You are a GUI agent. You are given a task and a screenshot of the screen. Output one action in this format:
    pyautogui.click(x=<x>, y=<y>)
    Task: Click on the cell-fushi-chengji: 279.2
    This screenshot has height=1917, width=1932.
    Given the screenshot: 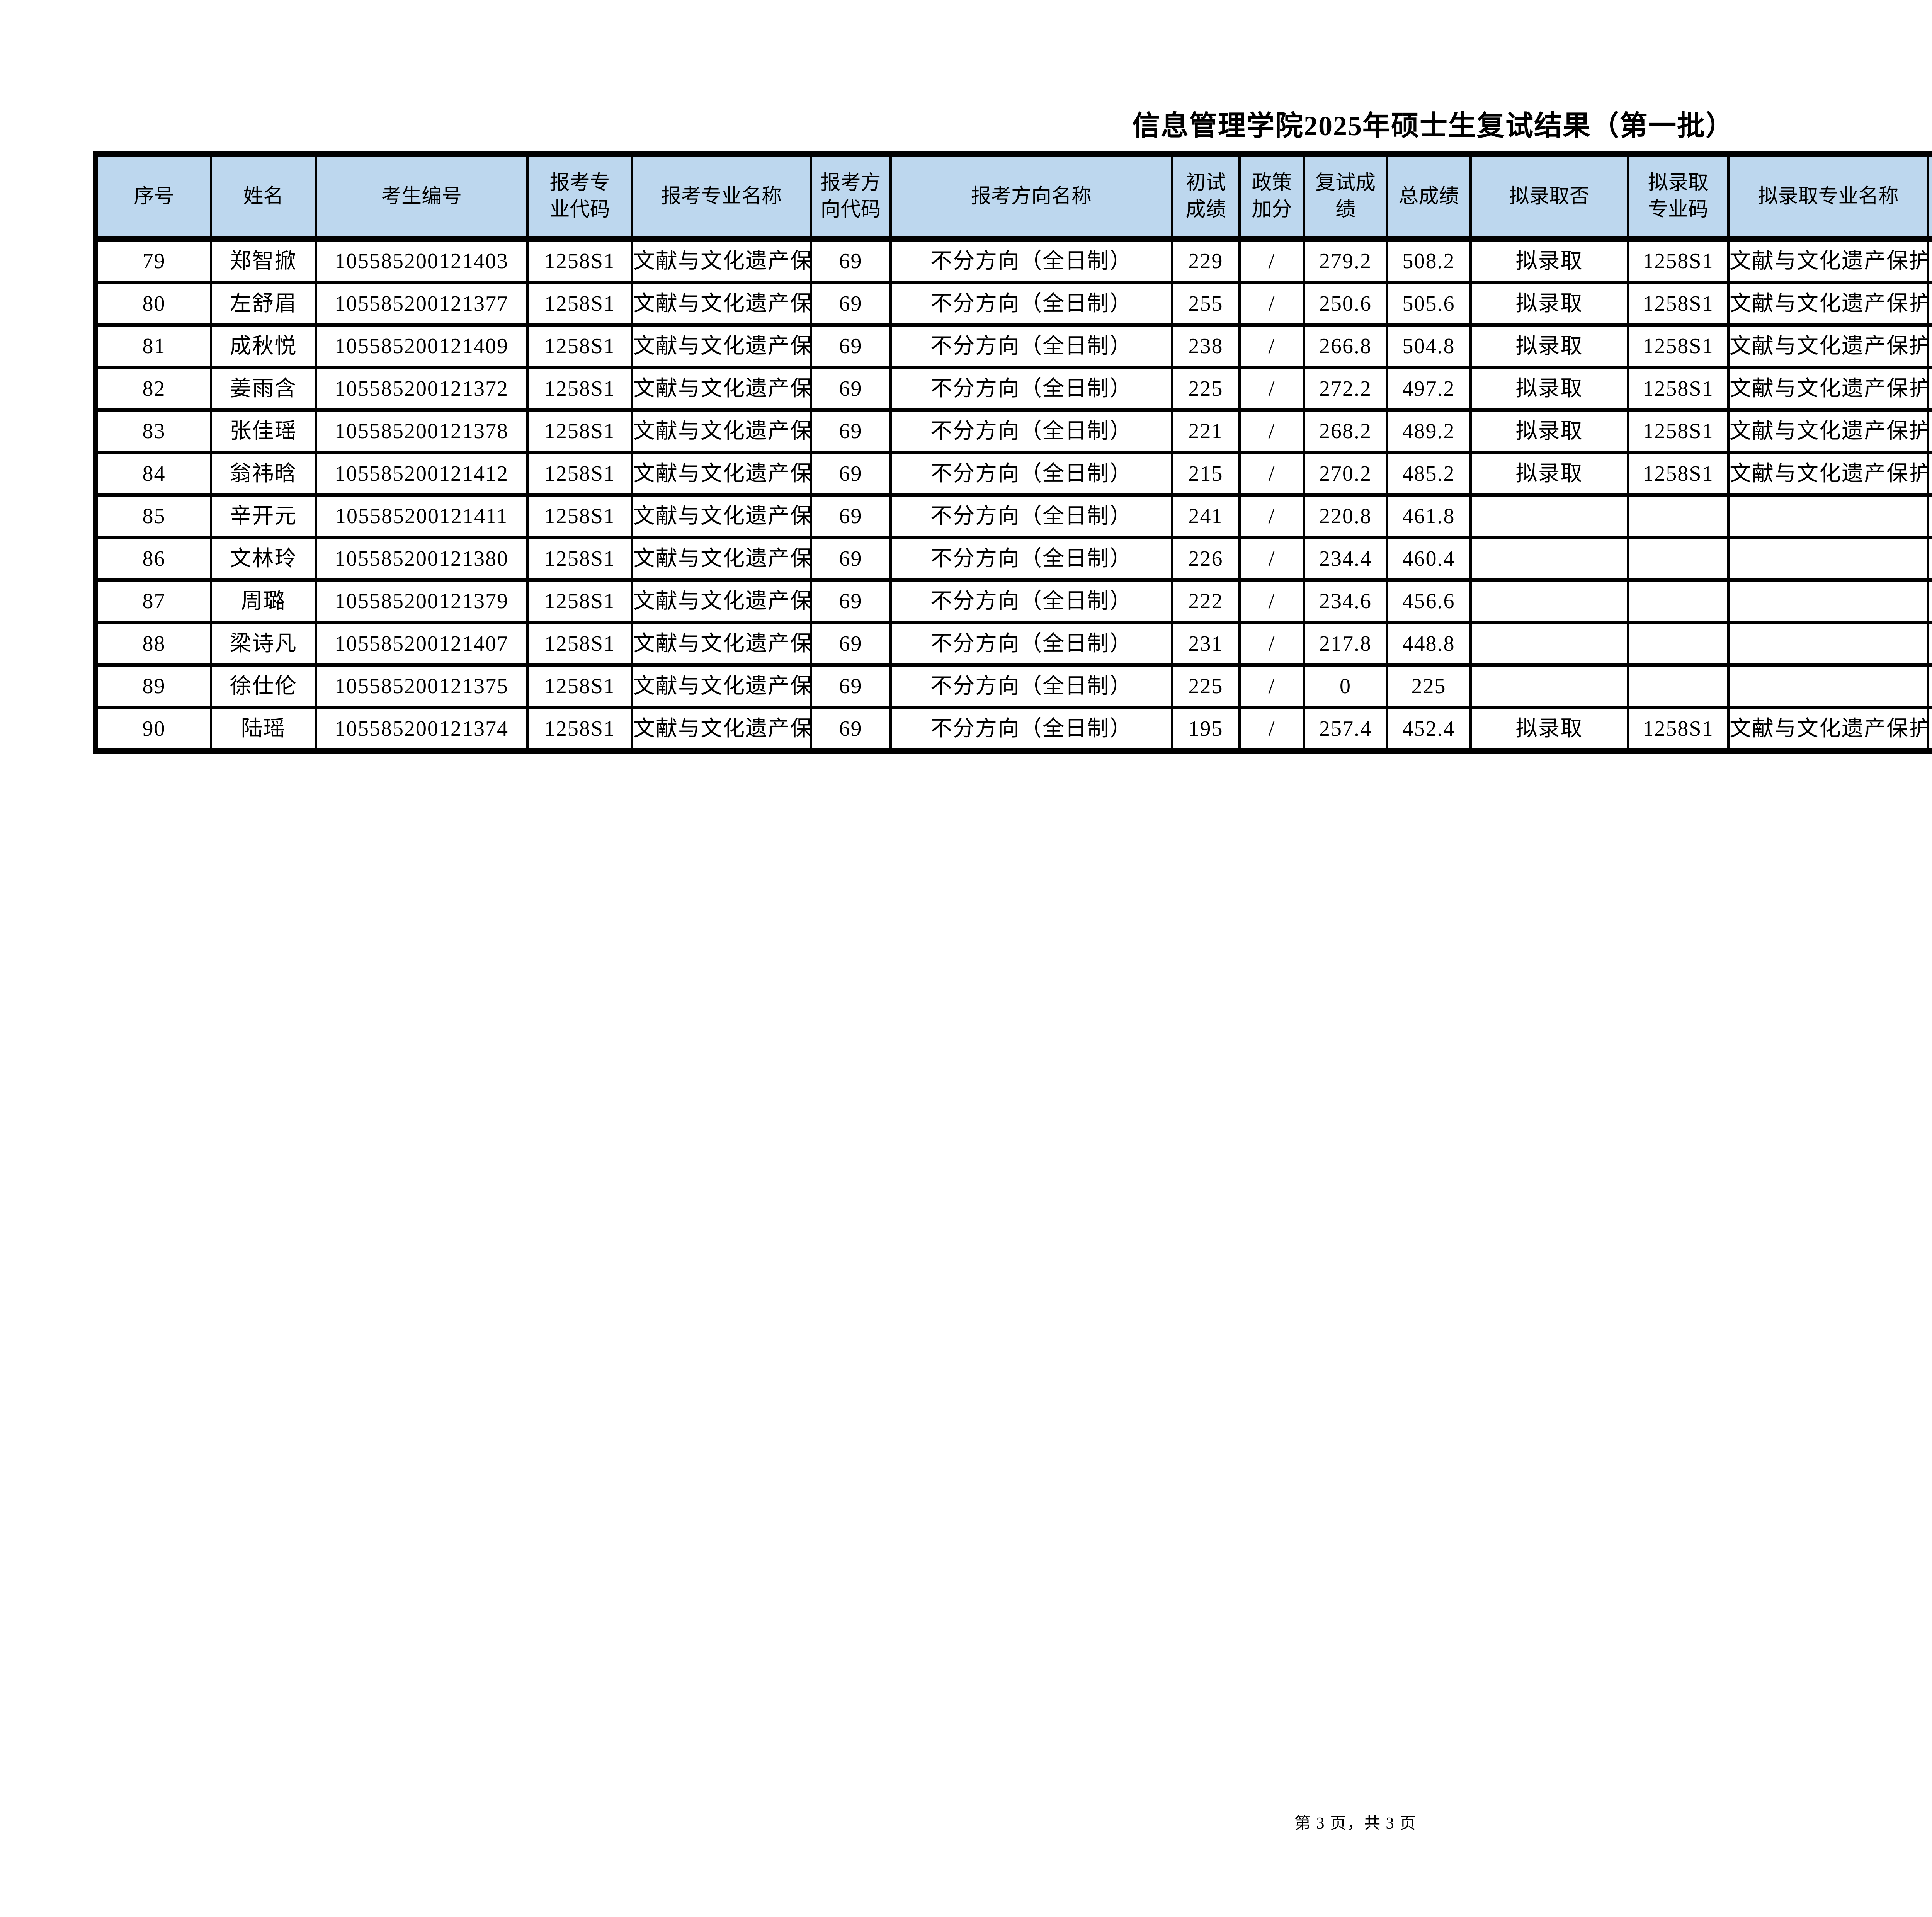 What is the action you would take?
    pyautogui.click(x=1346, y=260)
    